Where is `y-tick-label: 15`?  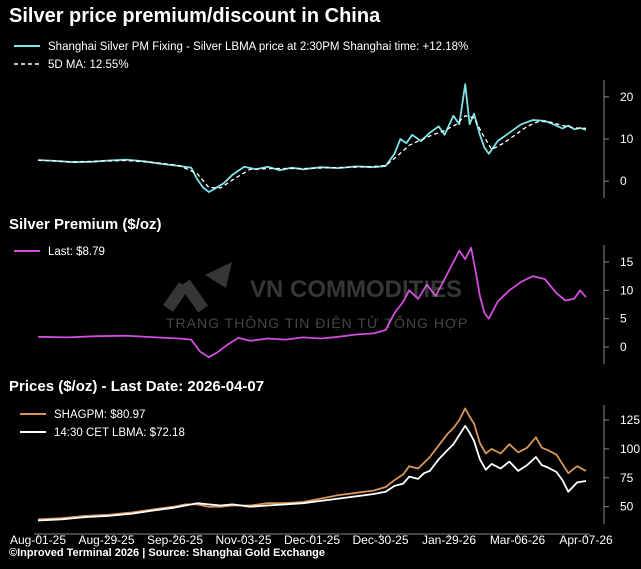
y-tick-label: 15 is located at coordinates (627, 262).